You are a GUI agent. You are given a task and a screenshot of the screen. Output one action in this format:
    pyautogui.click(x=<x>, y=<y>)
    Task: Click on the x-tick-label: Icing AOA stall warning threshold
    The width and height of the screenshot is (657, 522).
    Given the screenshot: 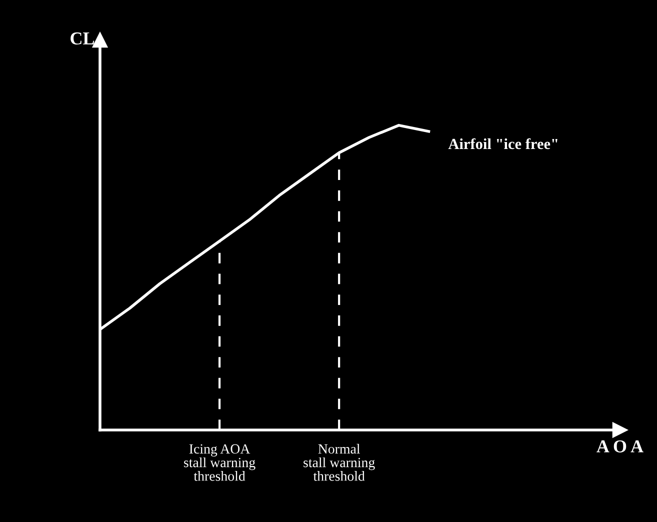 What is the action you would take?
    pyautogui.click(x=220, y=462)
    